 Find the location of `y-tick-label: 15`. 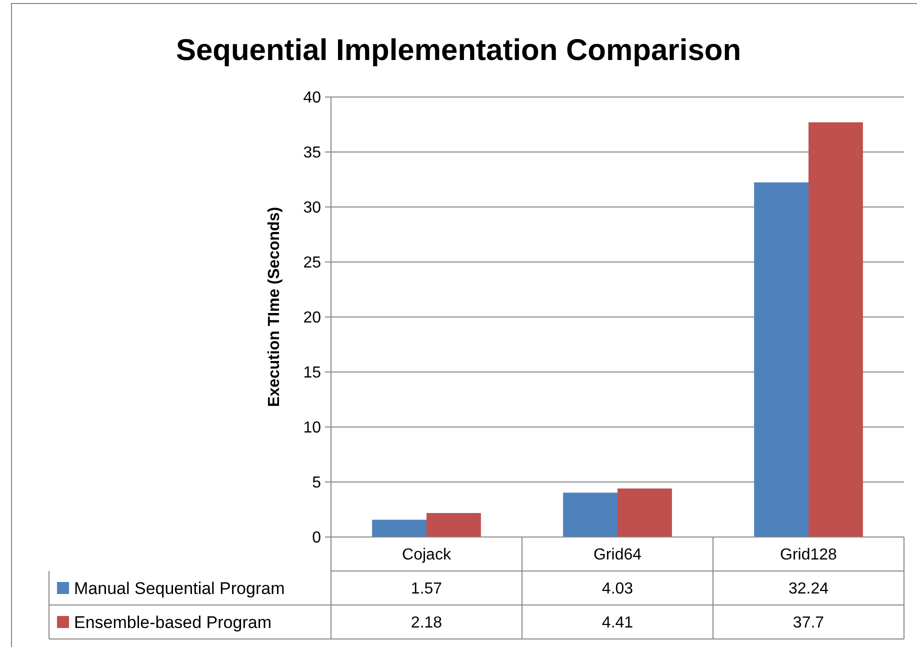

y-tick-label: 15 is located at coordinates (312, 373).